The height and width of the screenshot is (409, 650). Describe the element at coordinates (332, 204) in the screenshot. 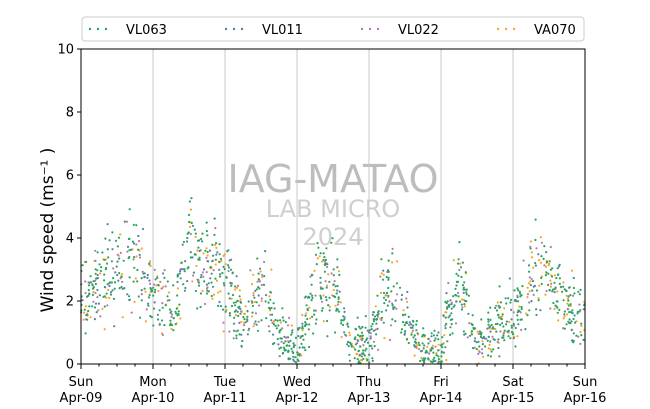

I see `watermark: IAG-MATAO LAB MICRO 2024` at that location.